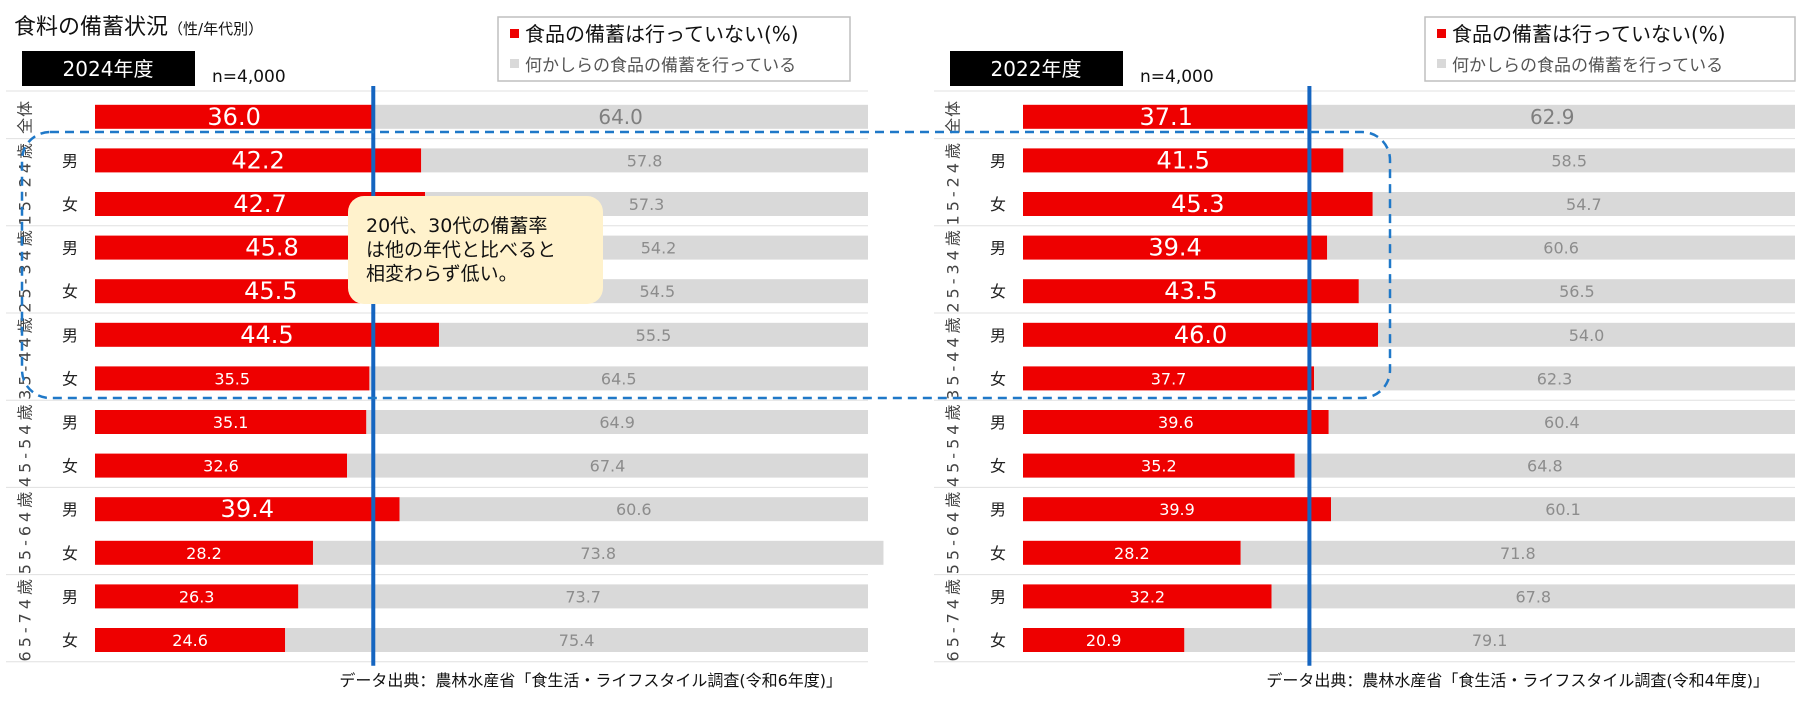 This screenshot has height=705, width=1805. I want to click on data-label-stockpile: 64.5, so click(619, 378).